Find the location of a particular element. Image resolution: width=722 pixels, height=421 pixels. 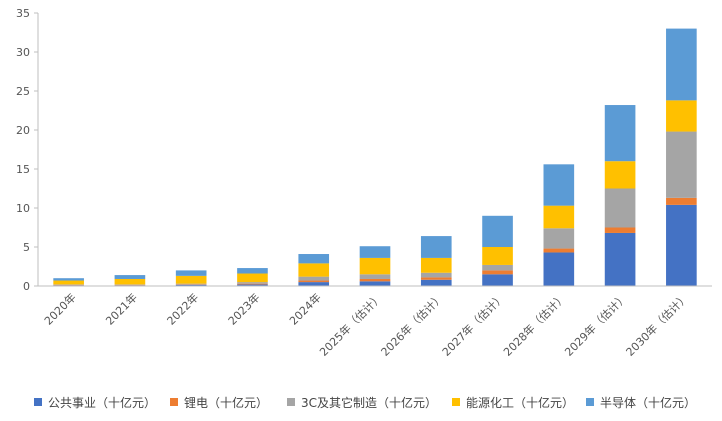

y-tick-label: 25 is located at coordinates (23, 91).